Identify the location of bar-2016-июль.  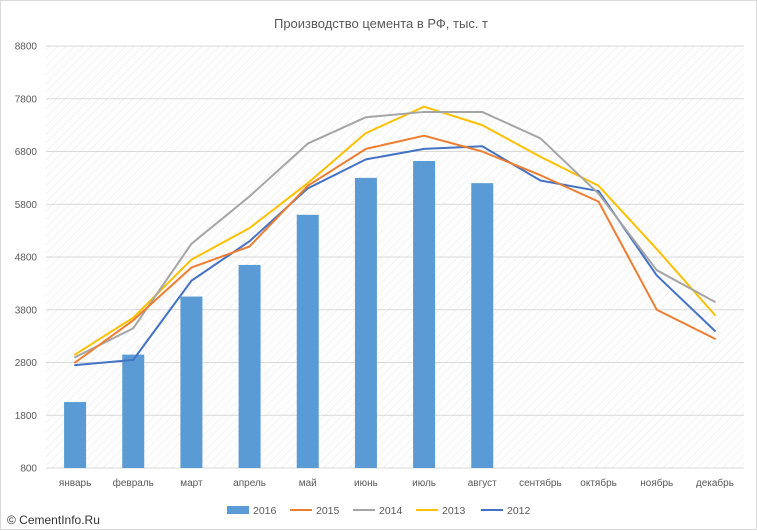
(424, 314).